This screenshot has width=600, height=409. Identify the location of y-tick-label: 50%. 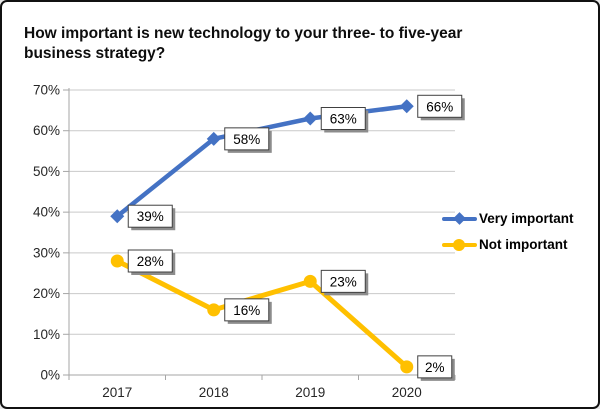
(46, 171).